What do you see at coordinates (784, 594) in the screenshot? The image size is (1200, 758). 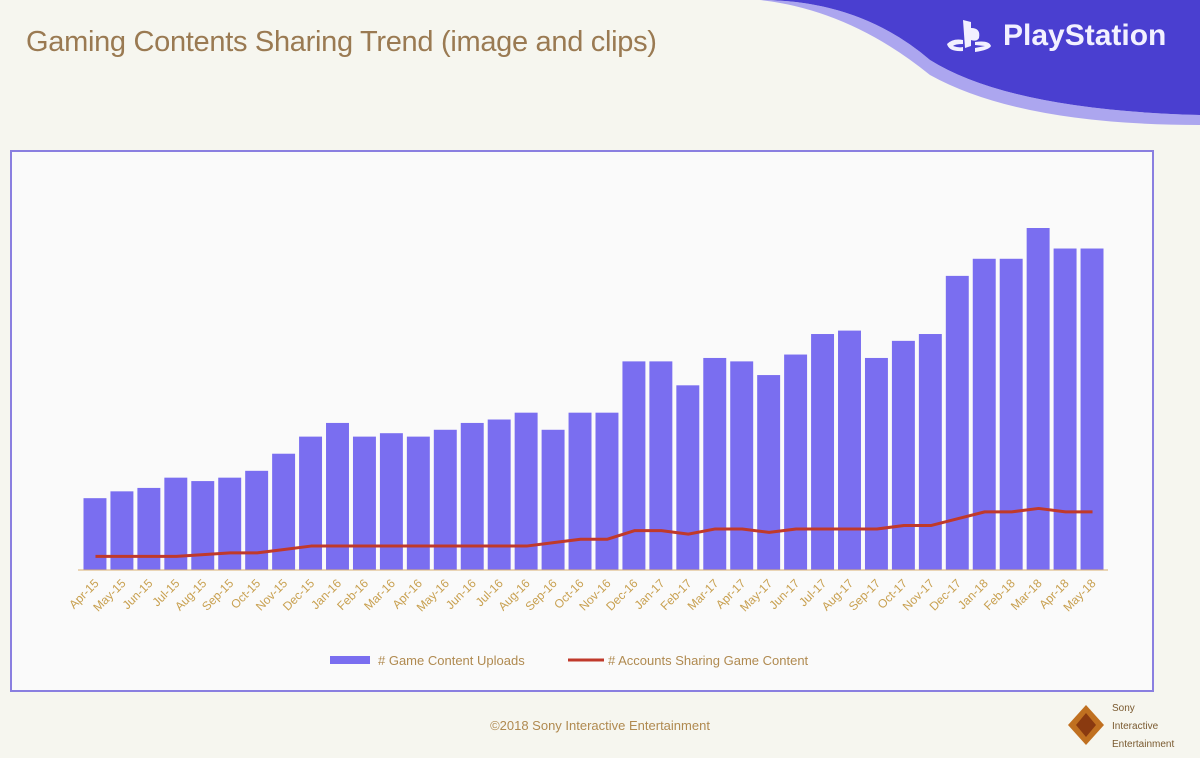 I see `x-tick-label: Jun-17` at bounding box center [784, 594].